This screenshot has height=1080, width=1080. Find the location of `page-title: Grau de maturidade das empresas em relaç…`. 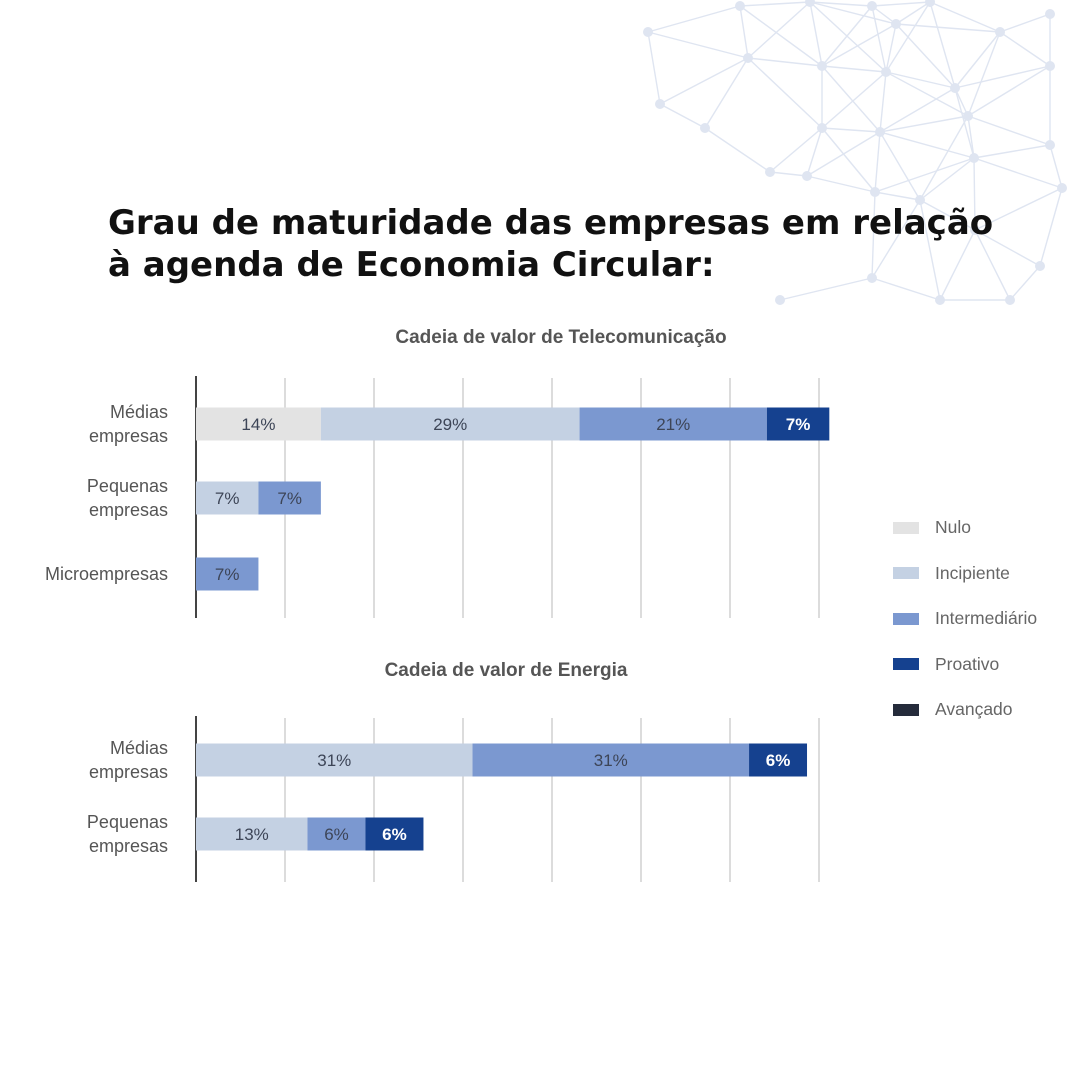

page-title: Grau de maturidade das empresas em relaç… is located at coordinates (551, 244).